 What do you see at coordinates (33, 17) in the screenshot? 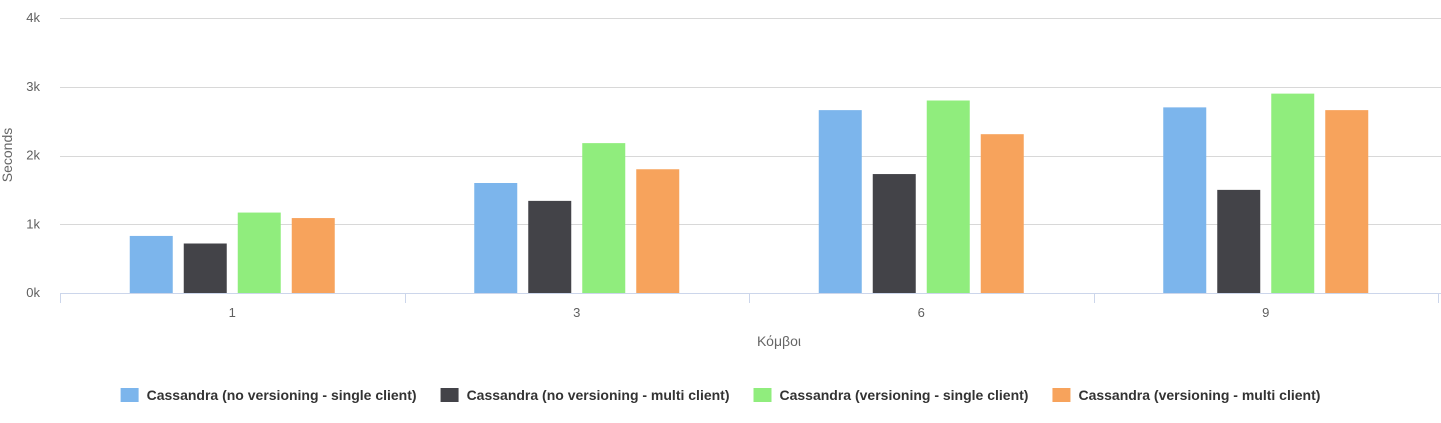
I see `y-tick-label: 4k` at bounding box center [33, 17].